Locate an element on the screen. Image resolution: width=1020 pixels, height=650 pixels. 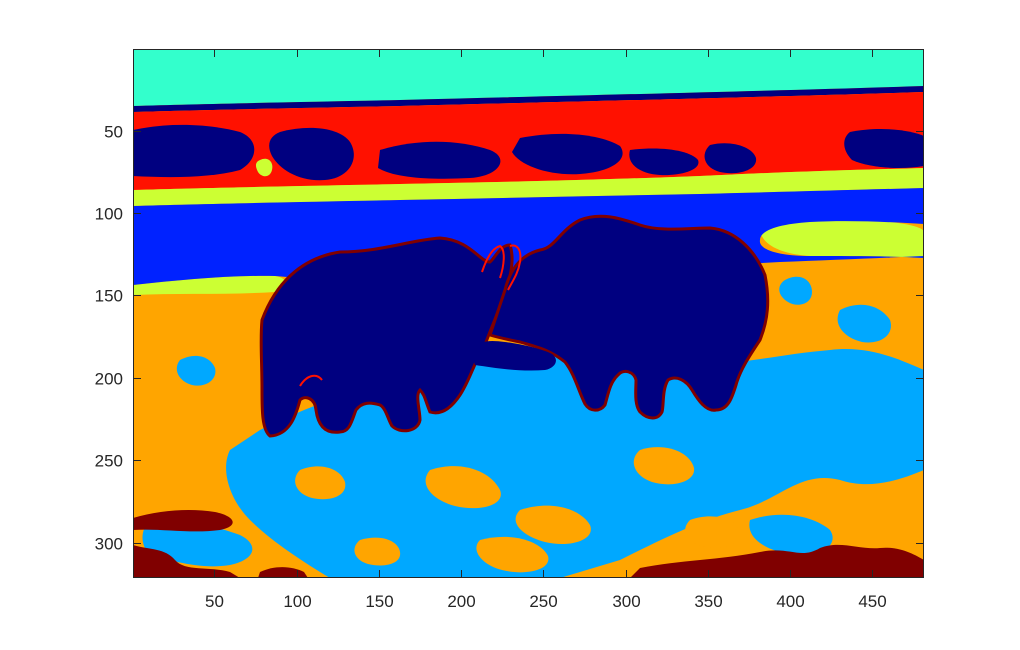
x-tick-label: 200 is located at coordinates (461, 601).